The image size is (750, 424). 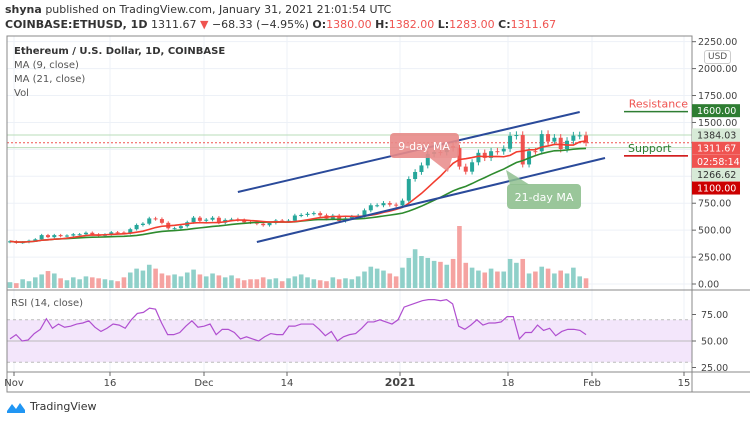 I want to click on price-tick-label: 2000.00, so click(x=717, y=69).